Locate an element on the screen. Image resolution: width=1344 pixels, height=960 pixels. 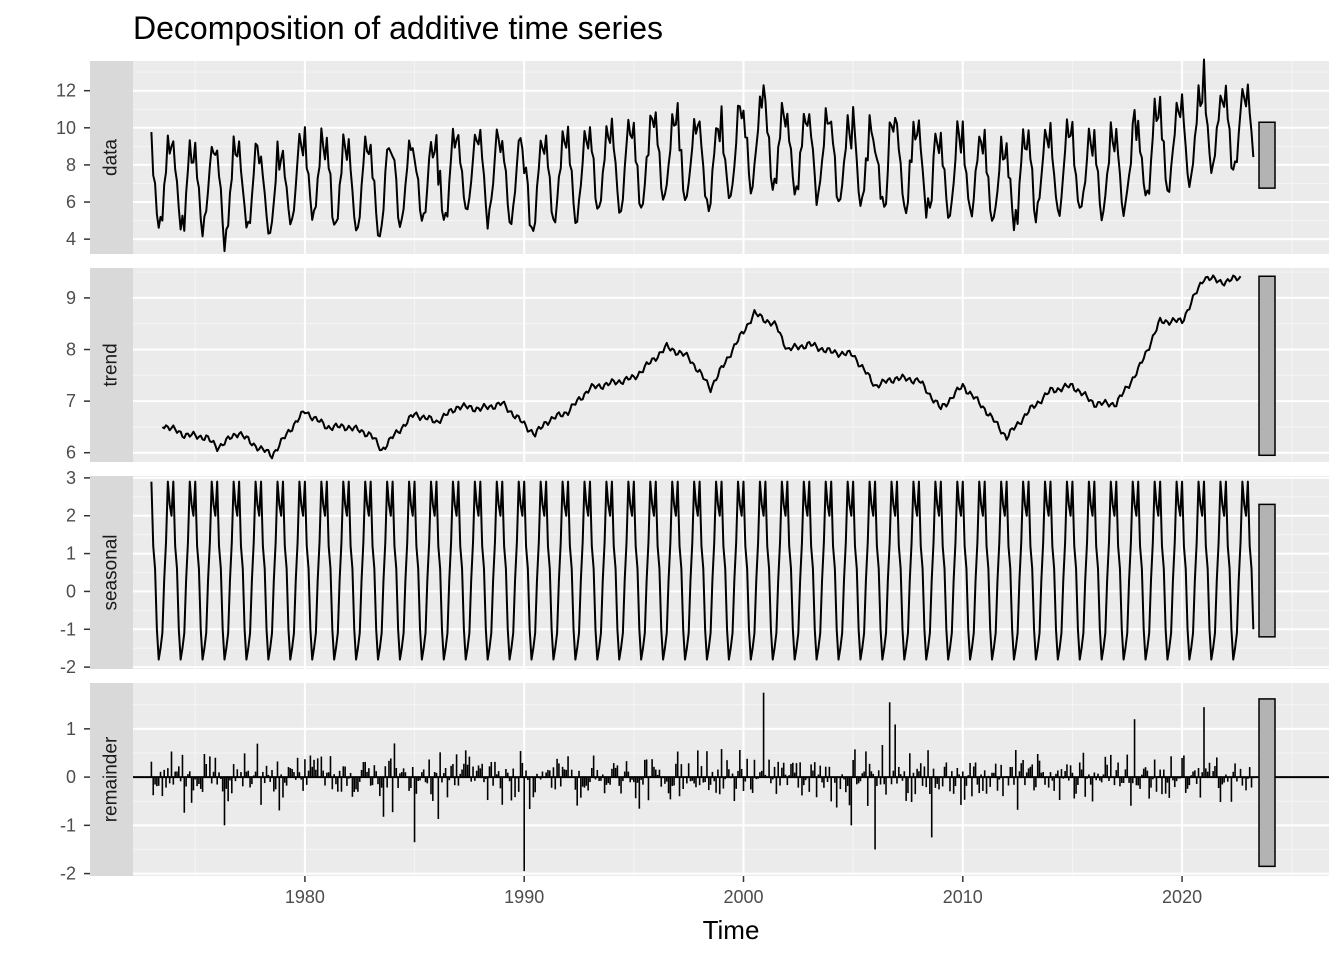
x-axis-title: Time is located at coordinates (731, 930).